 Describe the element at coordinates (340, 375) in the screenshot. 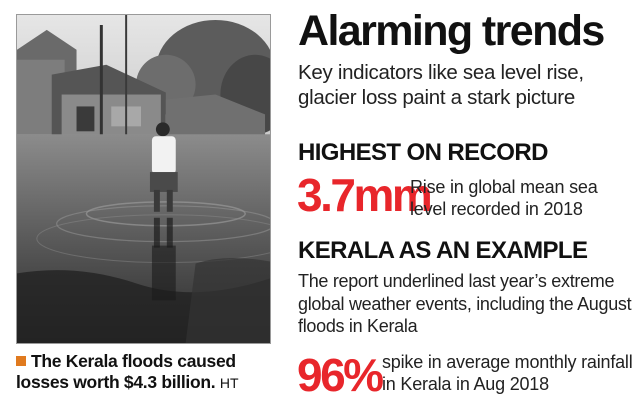

I see `rainfall-value: 96%` at that location.